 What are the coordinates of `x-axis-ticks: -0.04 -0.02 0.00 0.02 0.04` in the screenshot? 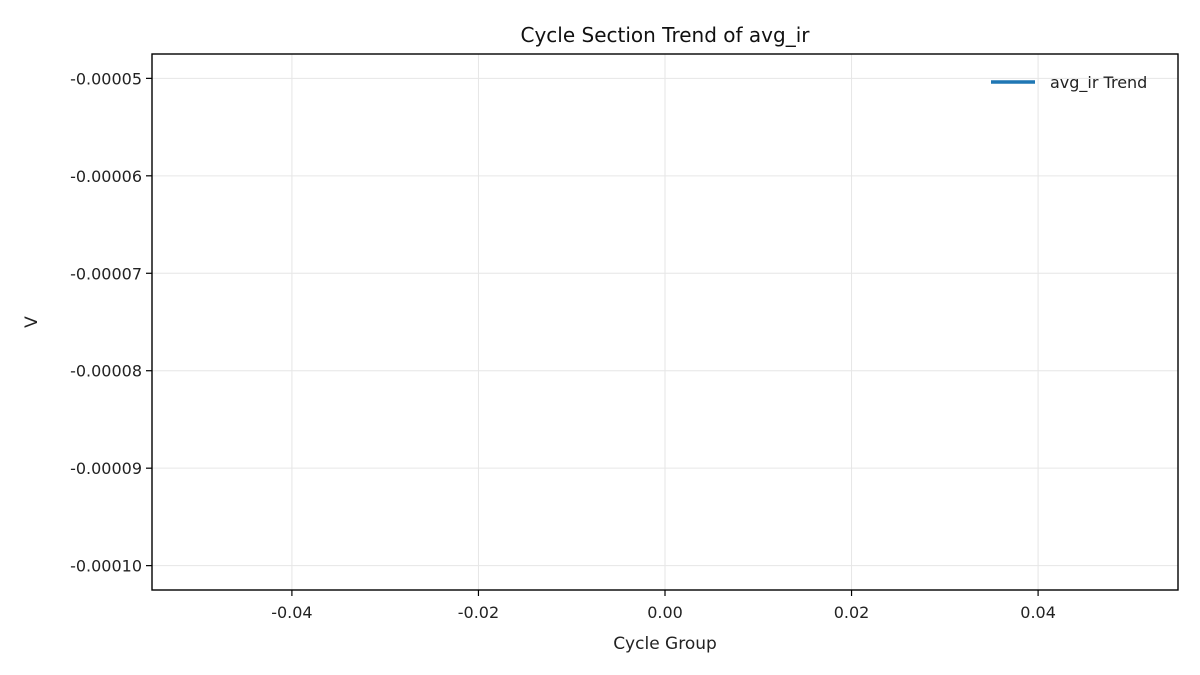 It's located at (663, 606).